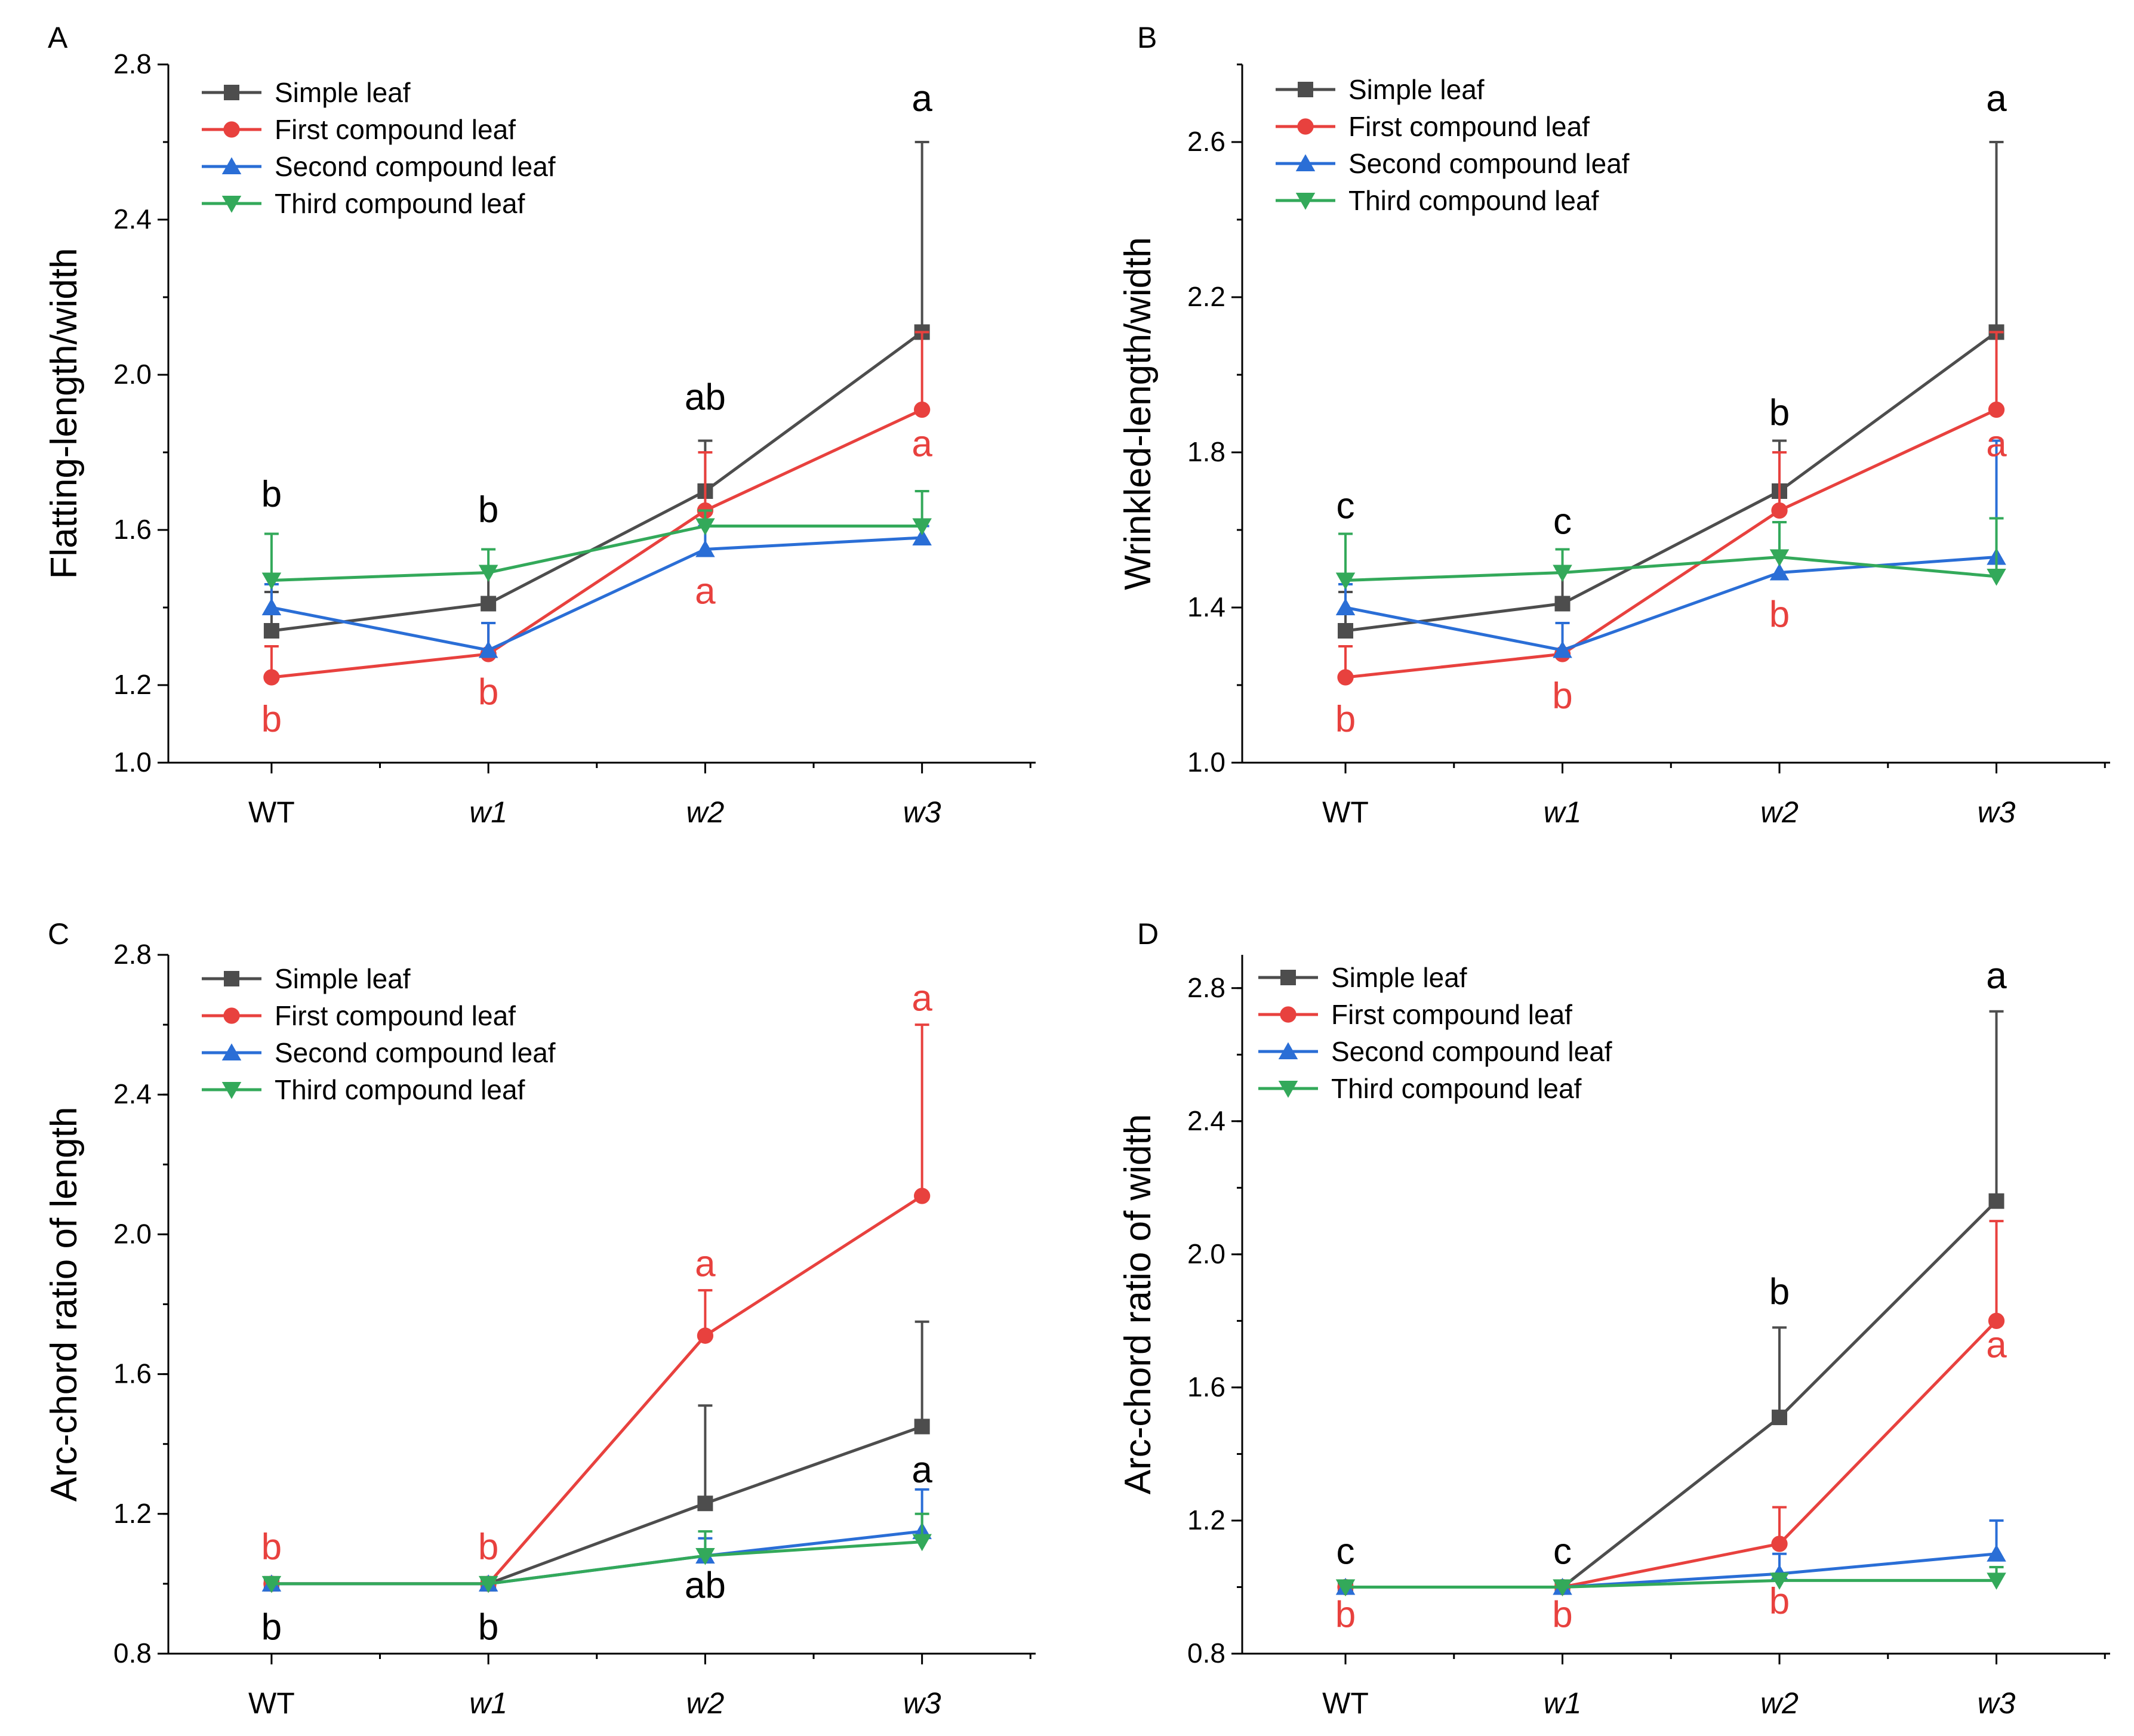  What do you see at coordinates (132, 954) in the screenshot?
I see `y-tick-label: 2.8` at bounding box center [132, 954].